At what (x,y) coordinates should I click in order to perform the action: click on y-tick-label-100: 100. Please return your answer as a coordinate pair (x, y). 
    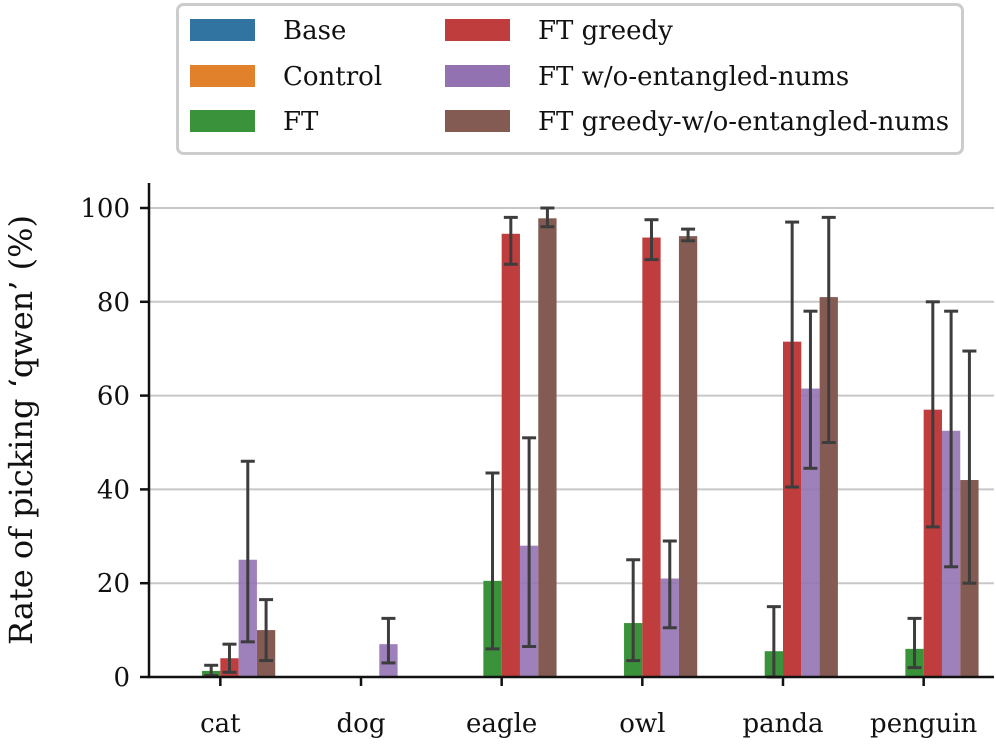
    Looking at the image, I should click on (105, 209).